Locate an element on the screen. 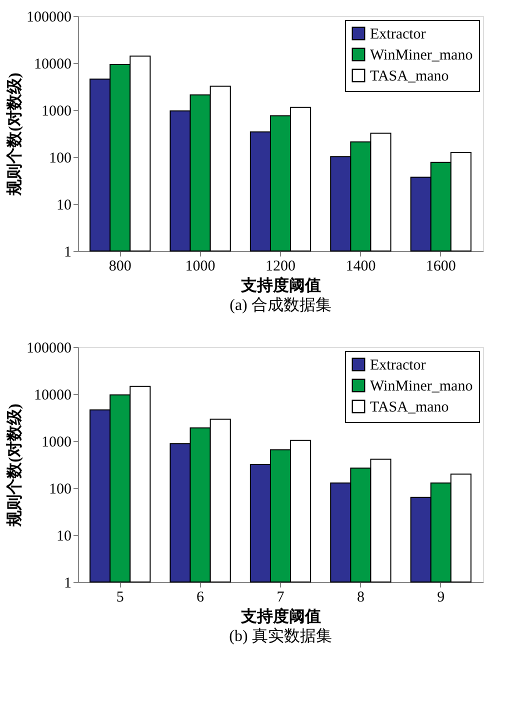  x-tick-label: 1000 is located at coordinates (200, 266).